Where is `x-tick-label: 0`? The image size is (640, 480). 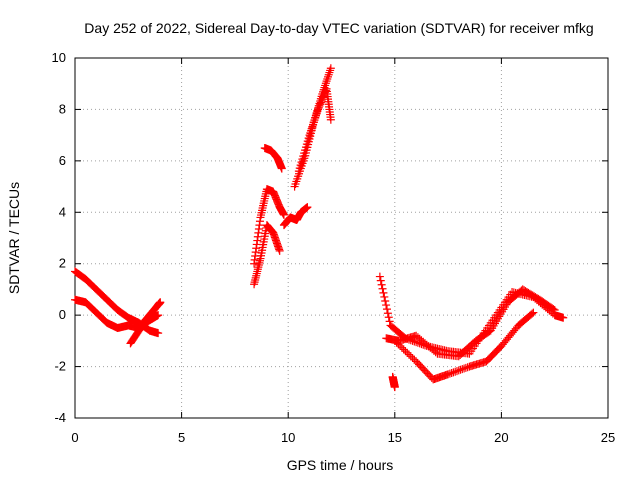 x-tick-label: 0 is located at coordinates (74, 437).